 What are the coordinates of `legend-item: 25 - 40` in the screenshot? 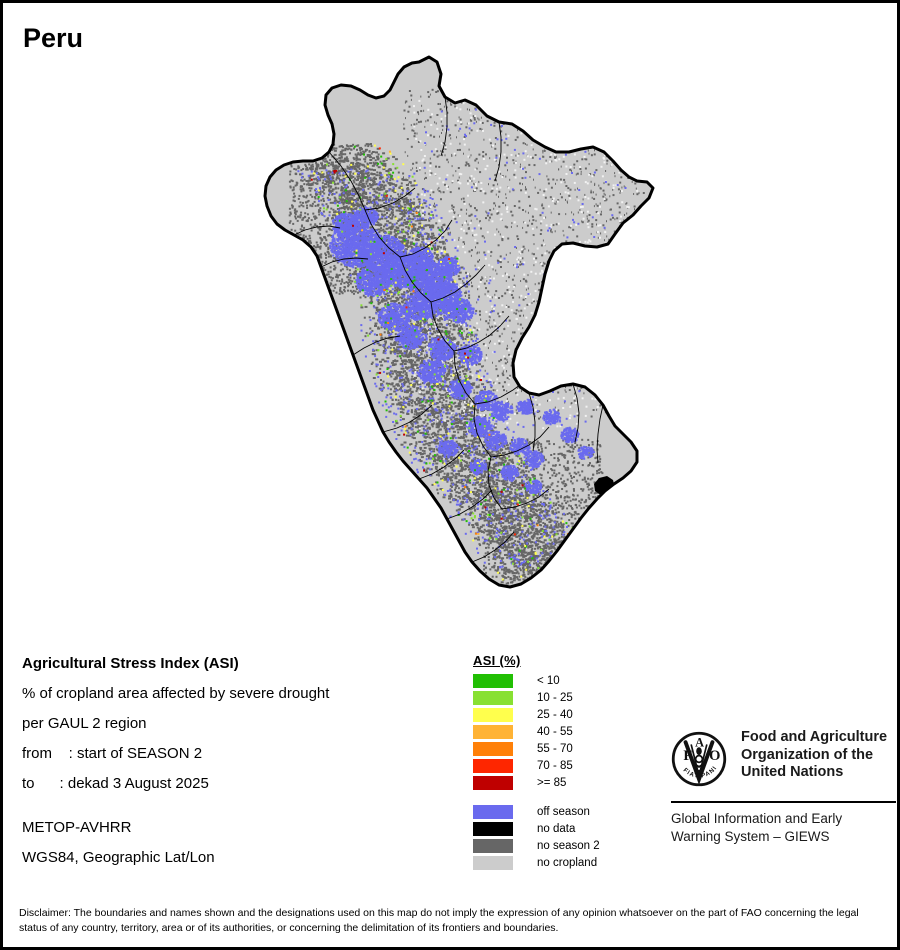 It's located at (568, 714).